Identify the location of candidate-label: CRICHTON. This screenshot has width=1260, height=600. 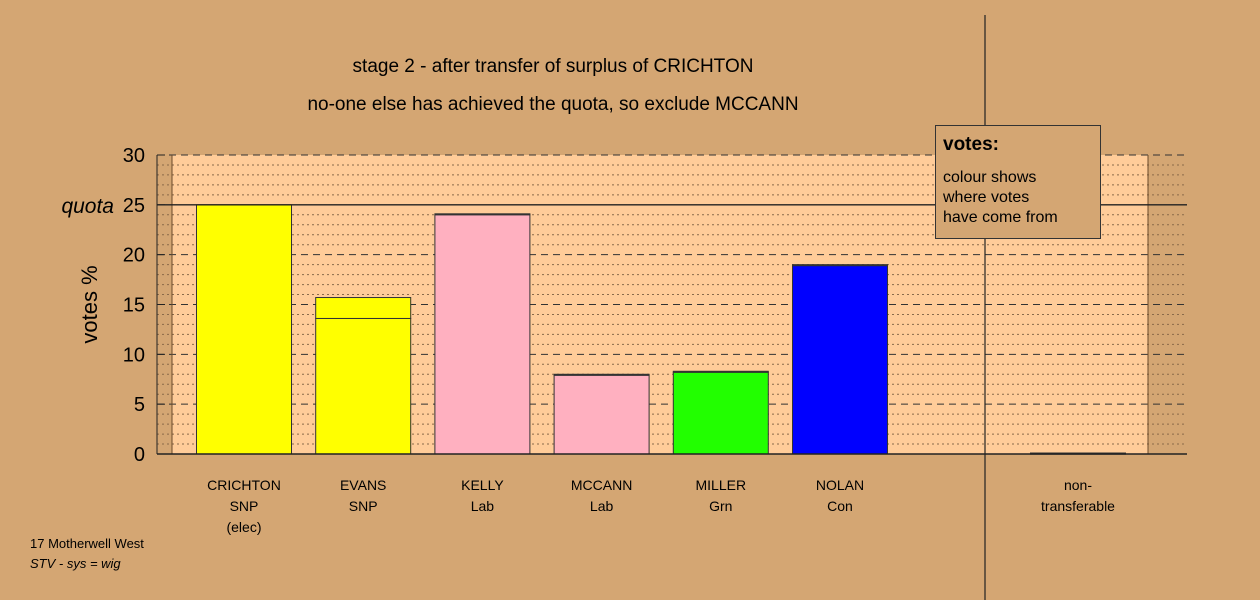
(244, 485).